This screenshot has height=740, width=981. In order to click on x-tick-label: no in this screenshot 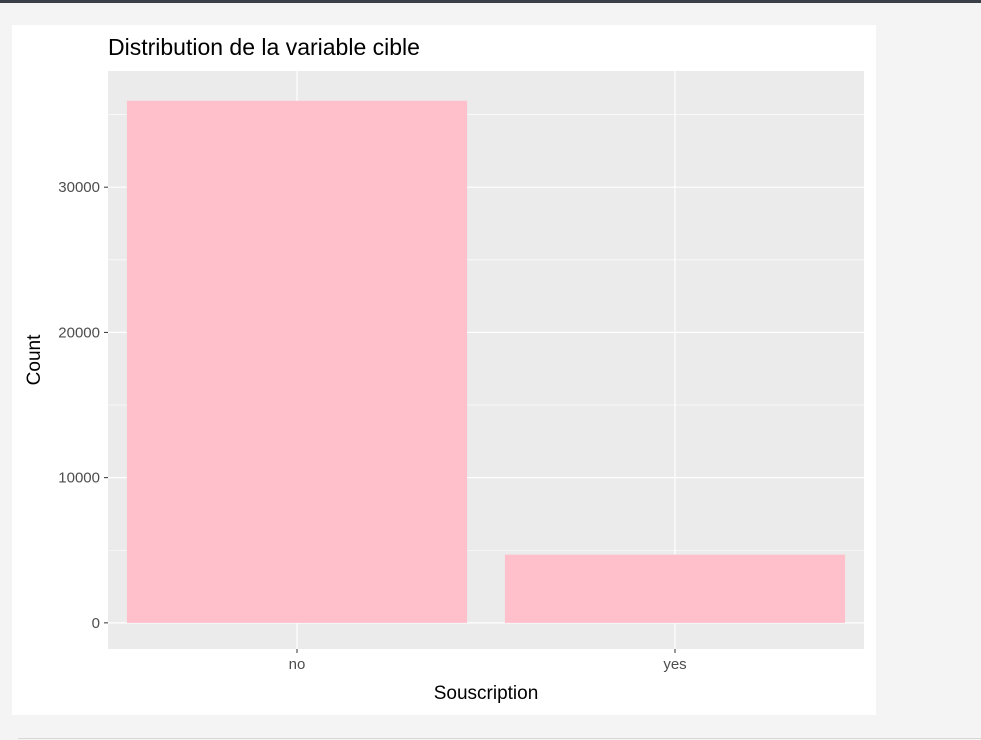, I will do `click(297, 664)`.